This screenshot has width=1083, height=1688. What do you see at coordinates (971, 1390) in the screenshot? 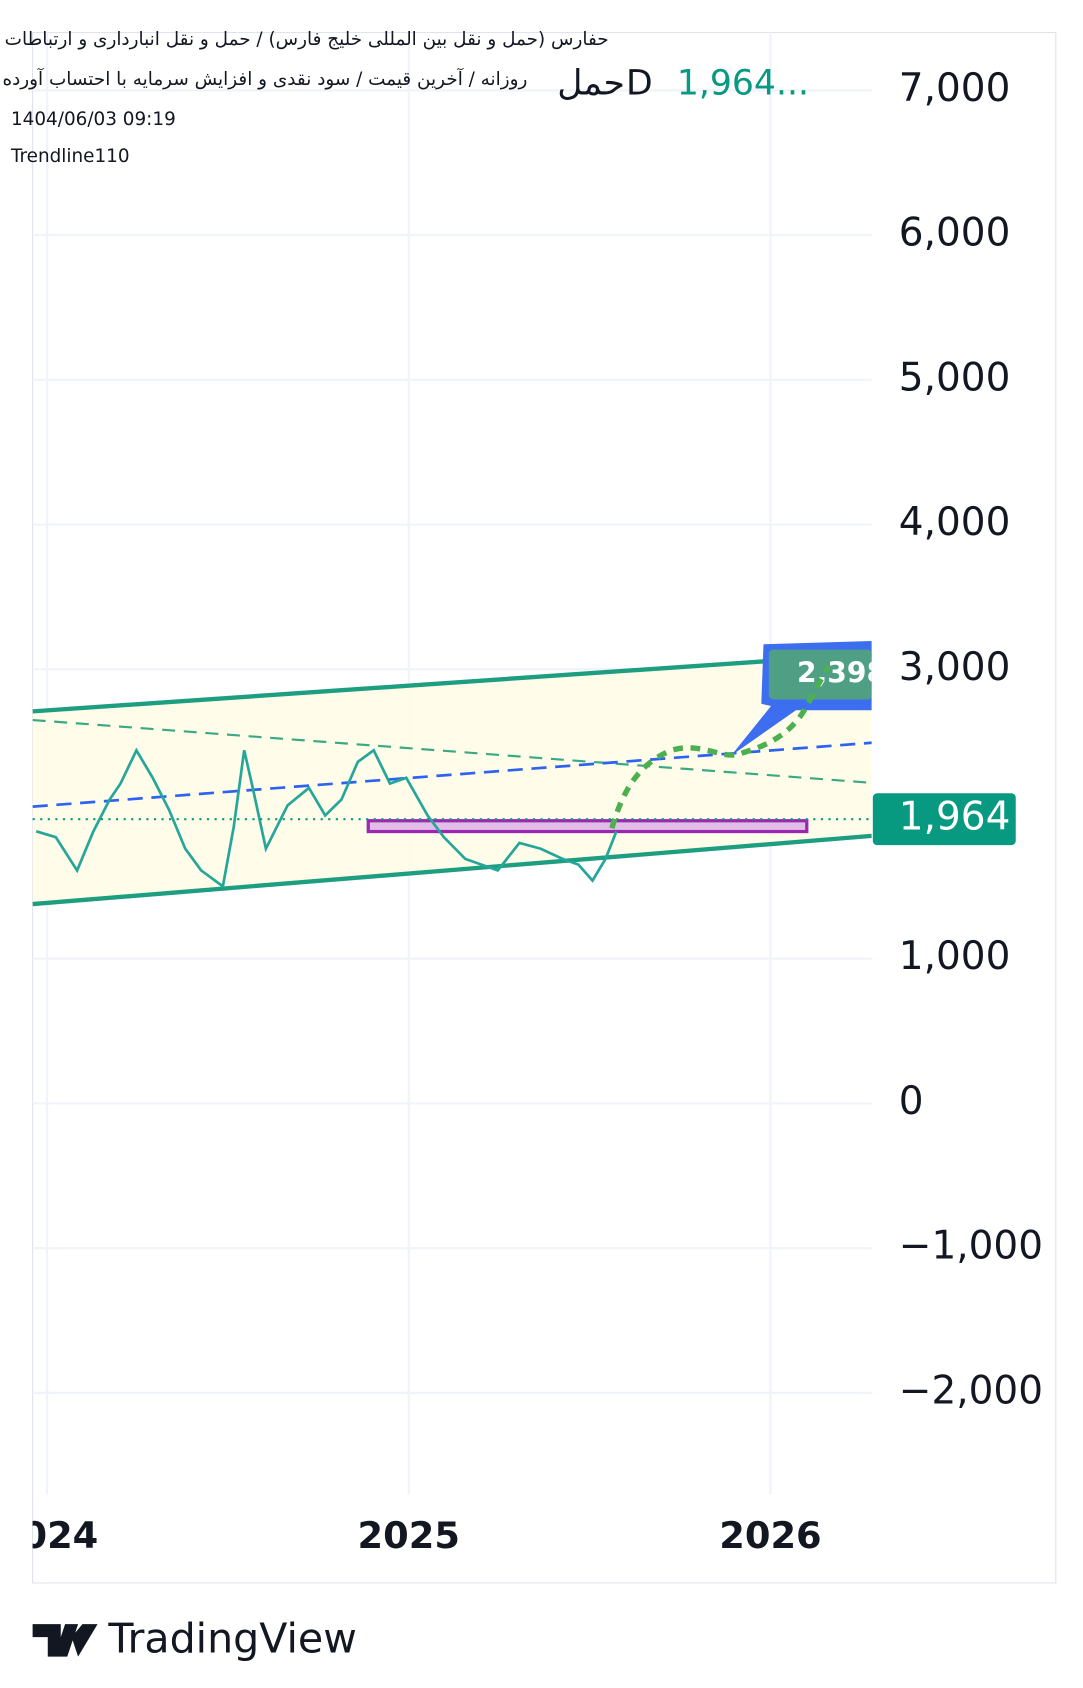
I see `y-tick-label: −2,000` at bounding box center [971, 1390].